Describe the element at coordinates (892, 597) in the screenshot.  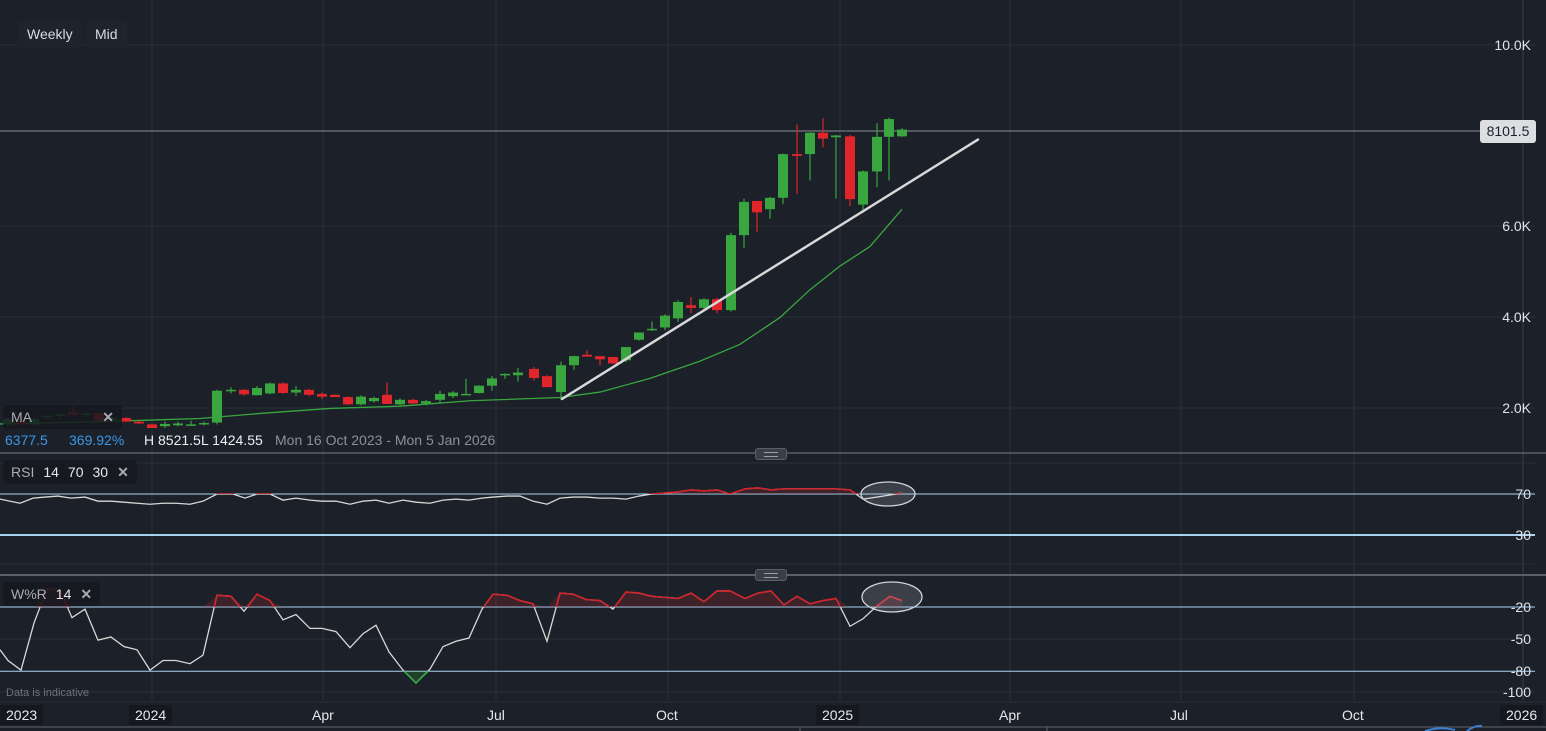
I see `wr-annotation-ellipse` at that location.